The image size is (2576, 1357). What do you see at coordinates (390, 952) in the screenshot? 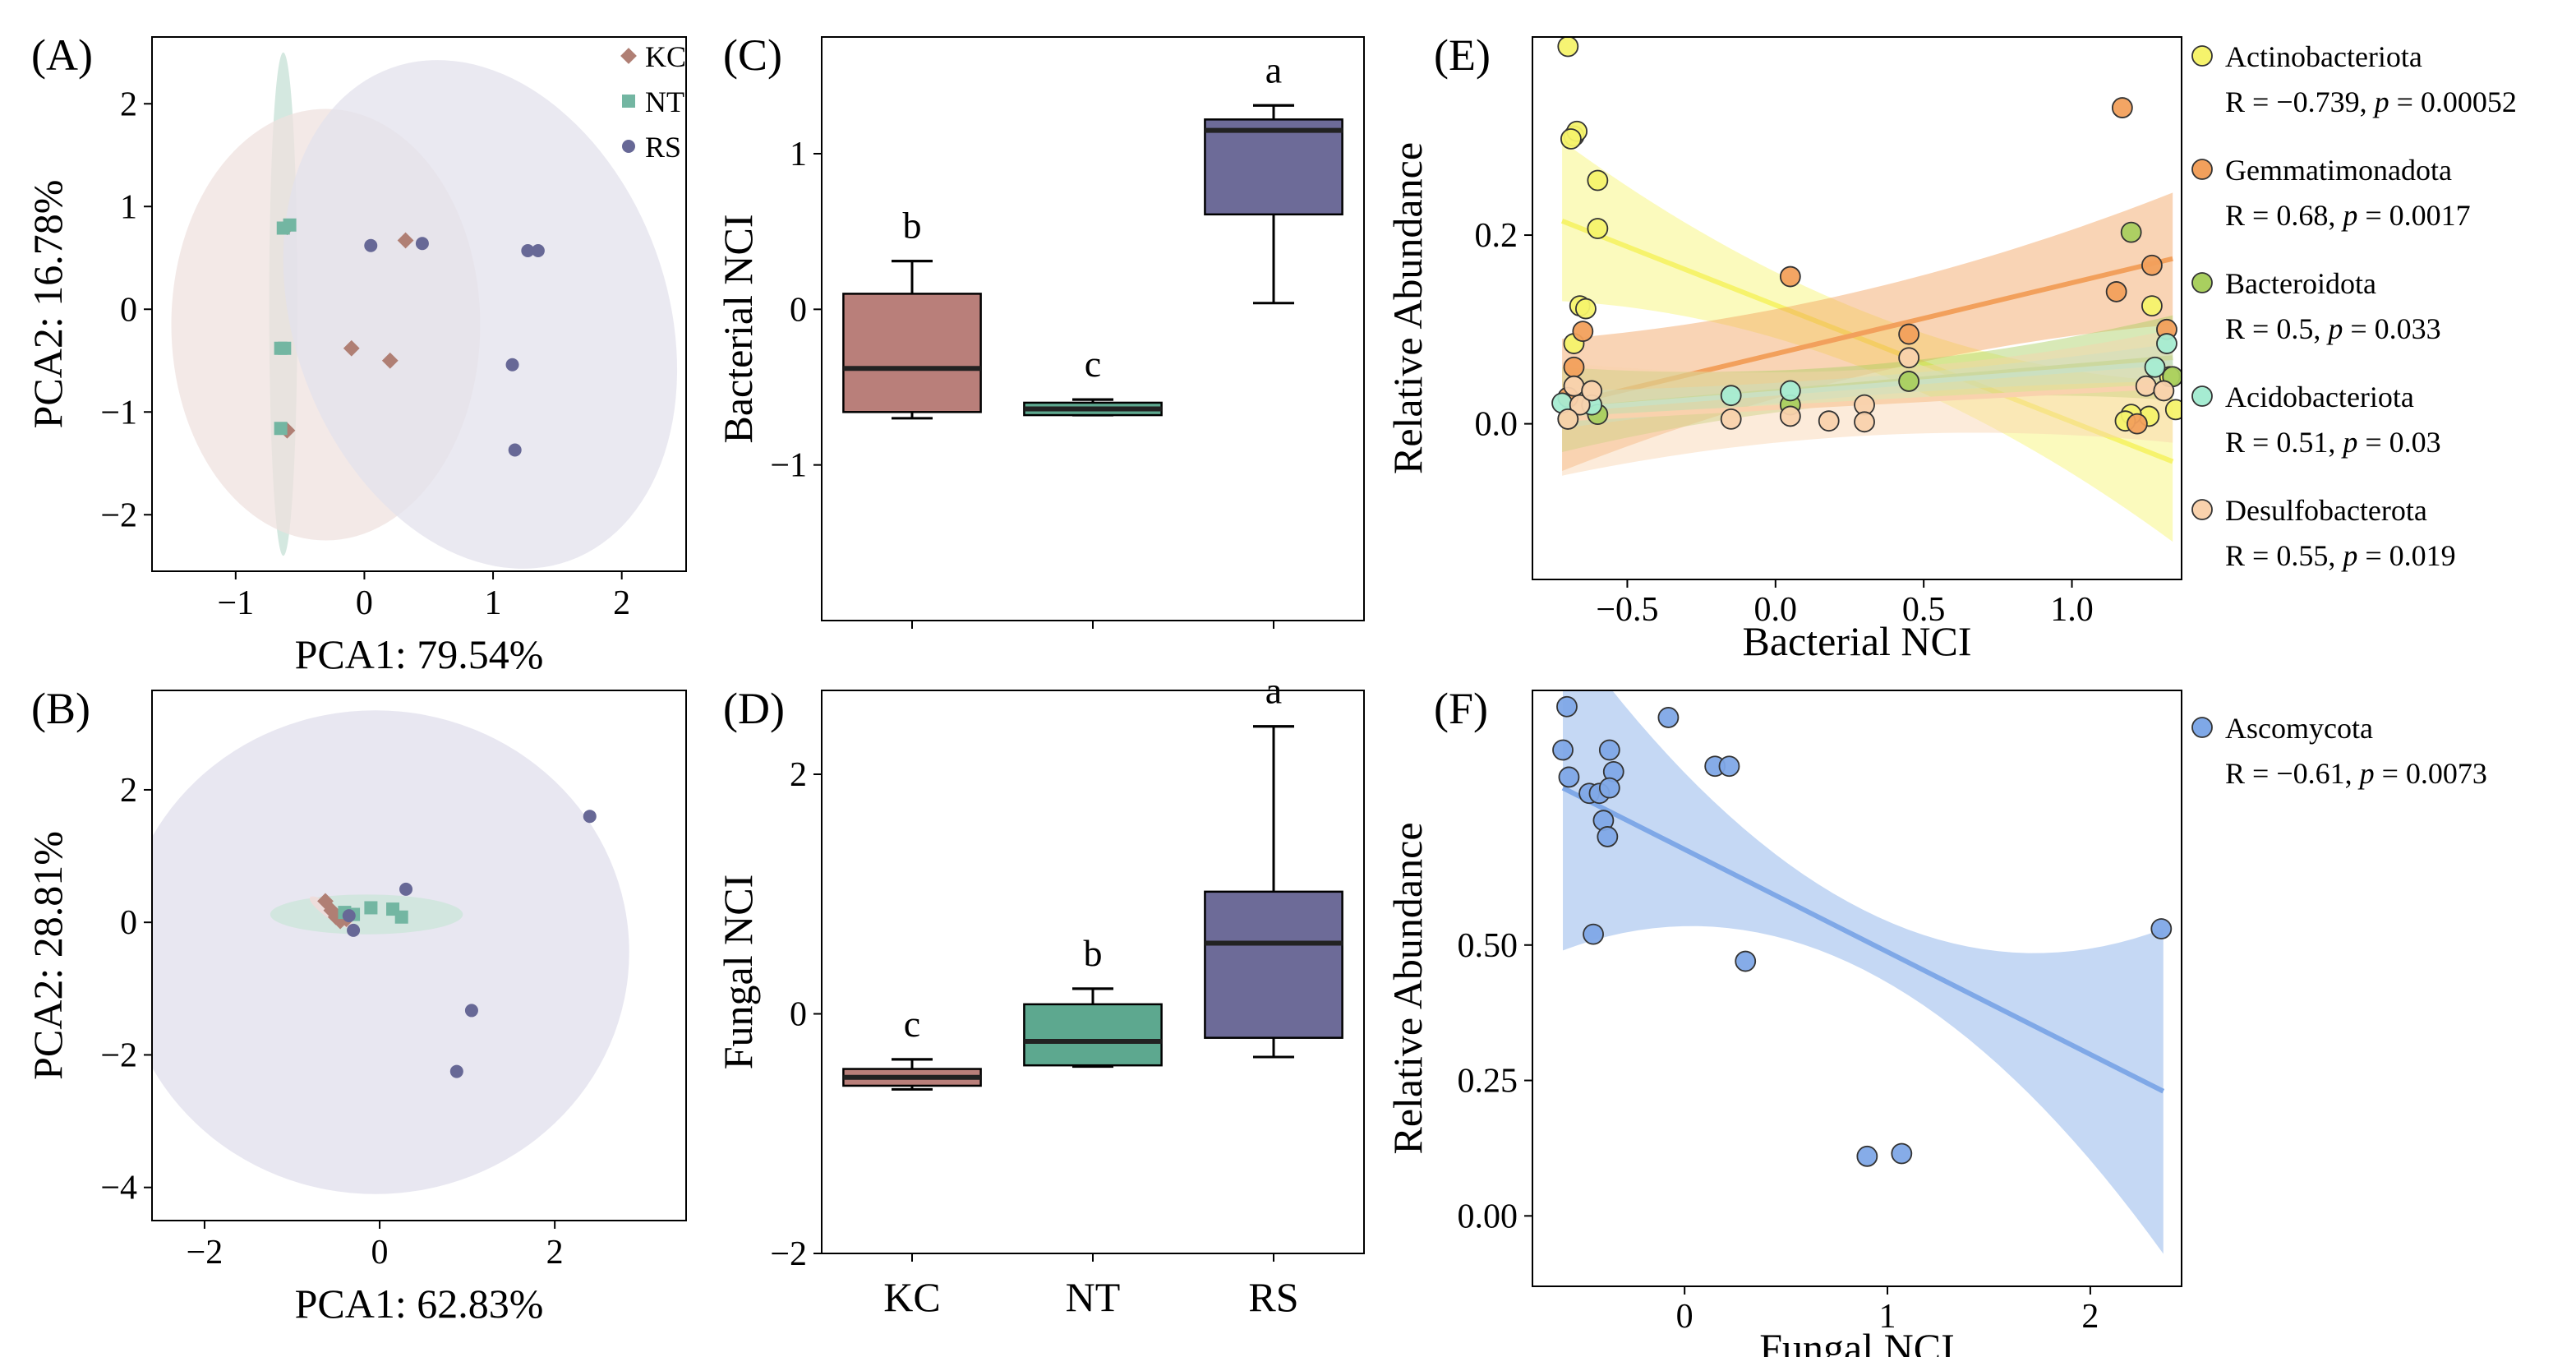
I see `ellipse-layer` at bounding box center [390, 952].